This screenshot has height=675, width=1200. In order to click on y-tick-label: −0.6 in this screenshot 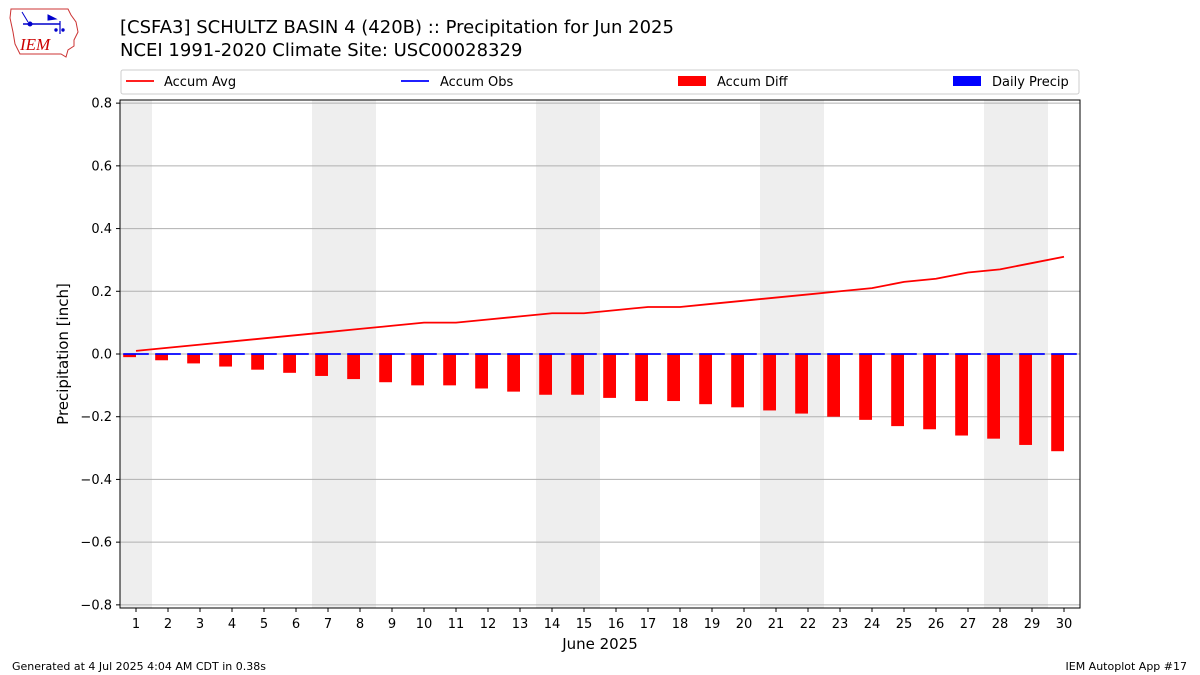, I will do `click(96, 543)`.